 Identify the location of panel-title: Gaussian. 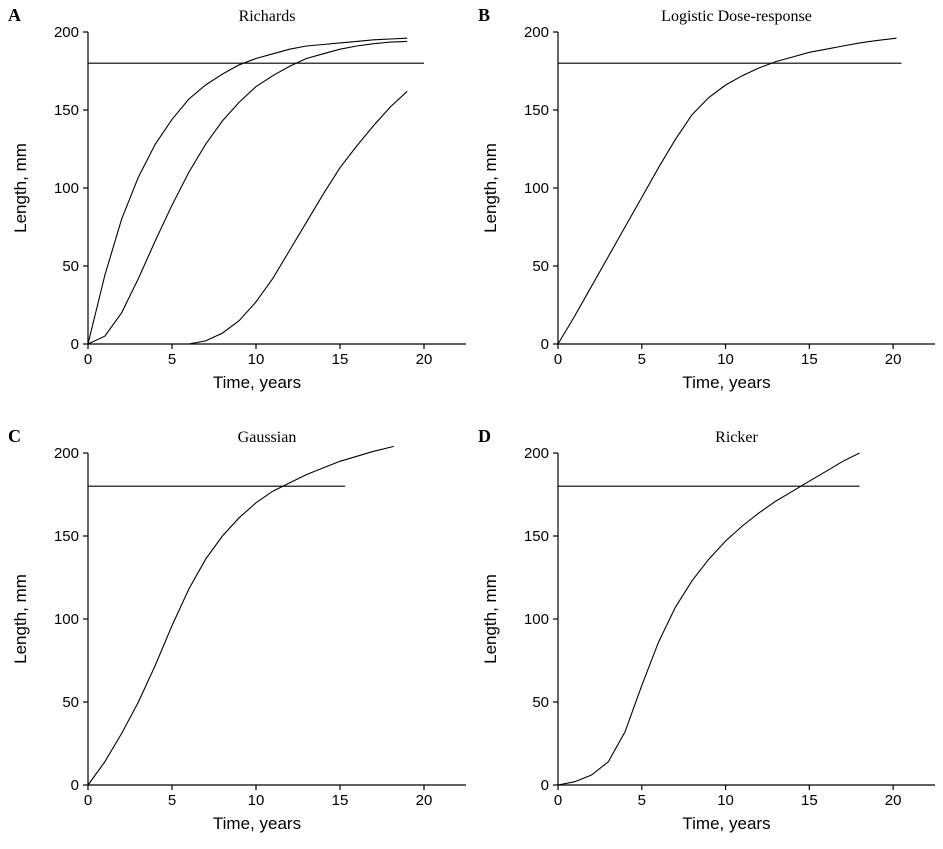
(267, 437).